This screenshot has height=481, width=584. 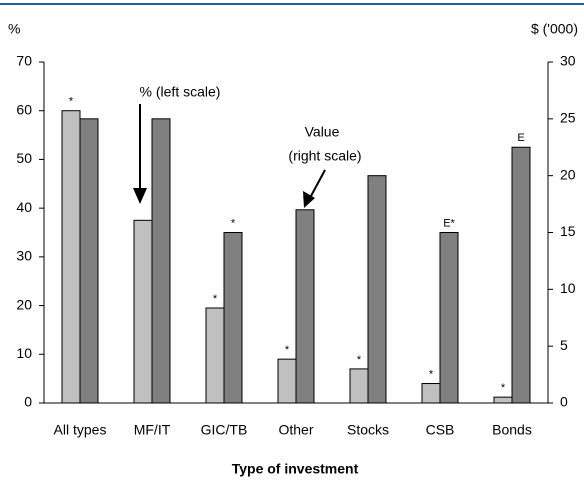 I want to click on annotation: (right scale), so click(x=324, y=156).